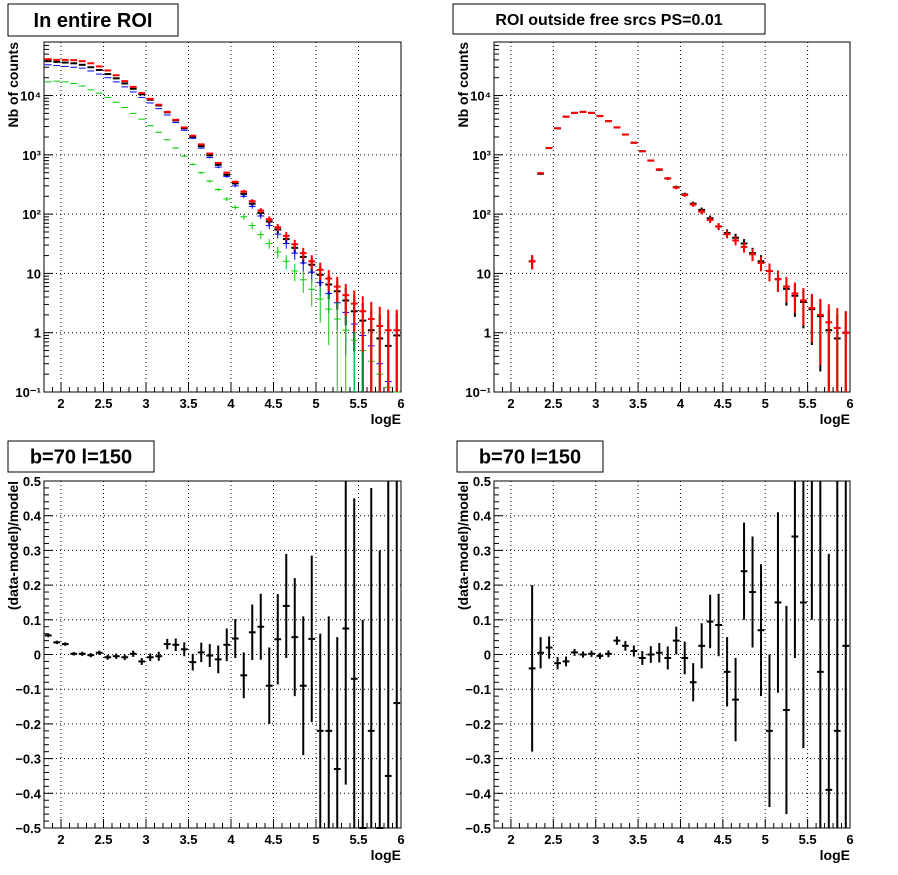 This screenshot has height=875, width=898. Describe the element at coordinates (386, 855) in the screenshot. I see `x-axis-label: logE` at that location.